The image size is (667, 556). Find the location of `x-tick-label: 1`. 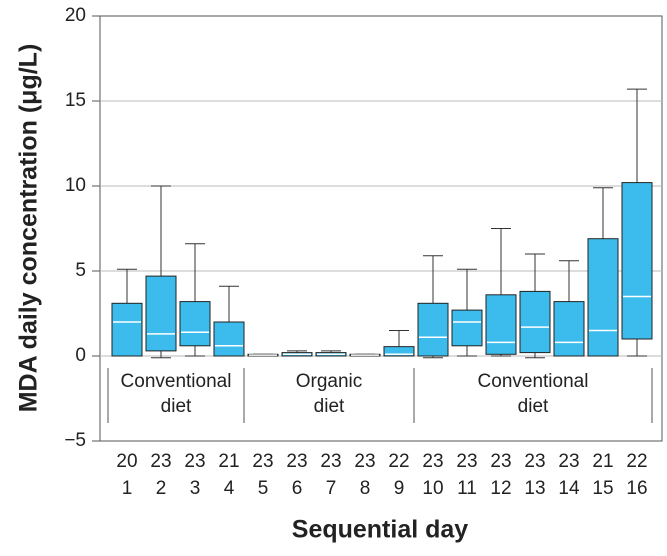

x-tick-label: 1 is located at coordinates (127, 488).